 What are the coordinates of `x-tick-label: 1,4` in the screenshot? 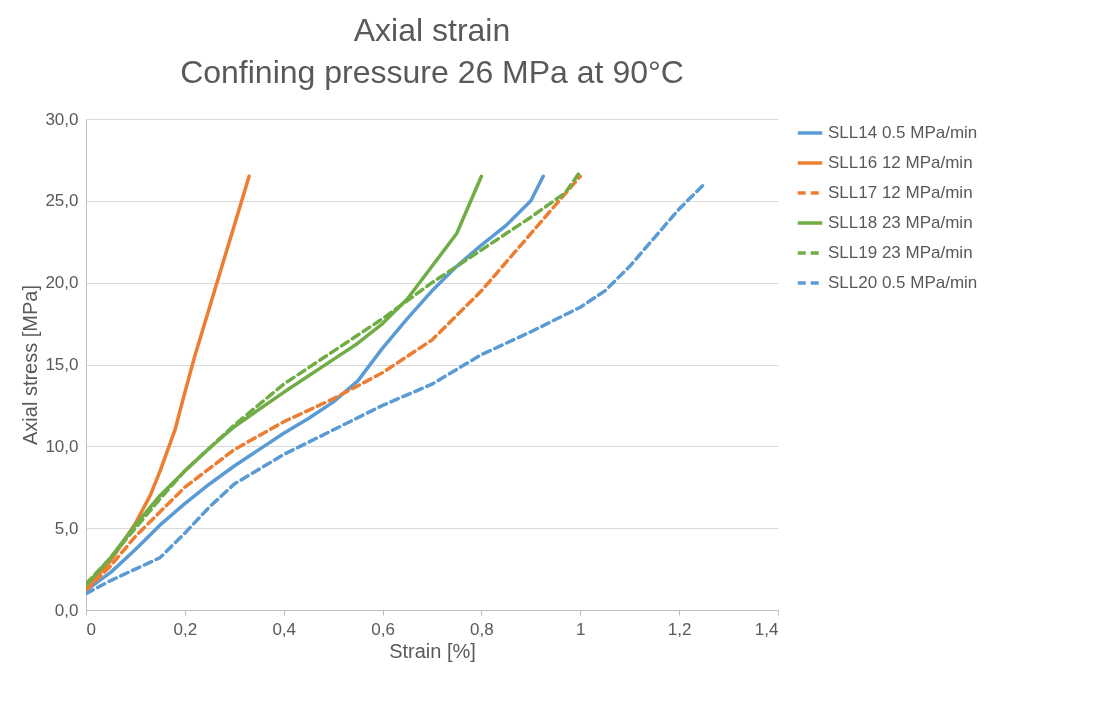 It's located at (766, 629).